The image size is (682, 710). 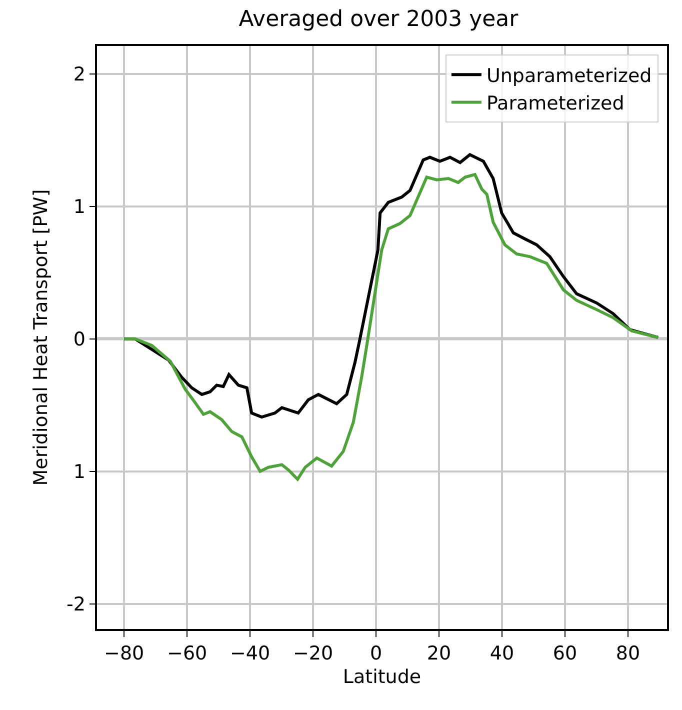 What do you see at coordinates (628, 653) in the screenshot?
I see `x-tick-label: 80` at bounding box center [628, 653].